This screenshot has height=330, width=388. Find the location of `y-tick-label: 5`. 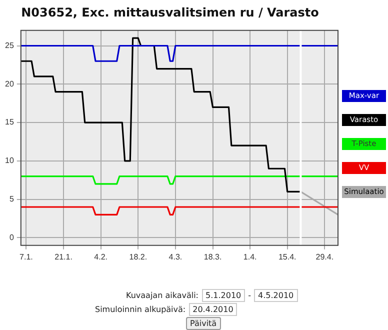

y-tick-label: 5 is located at coordinates (11, 199).